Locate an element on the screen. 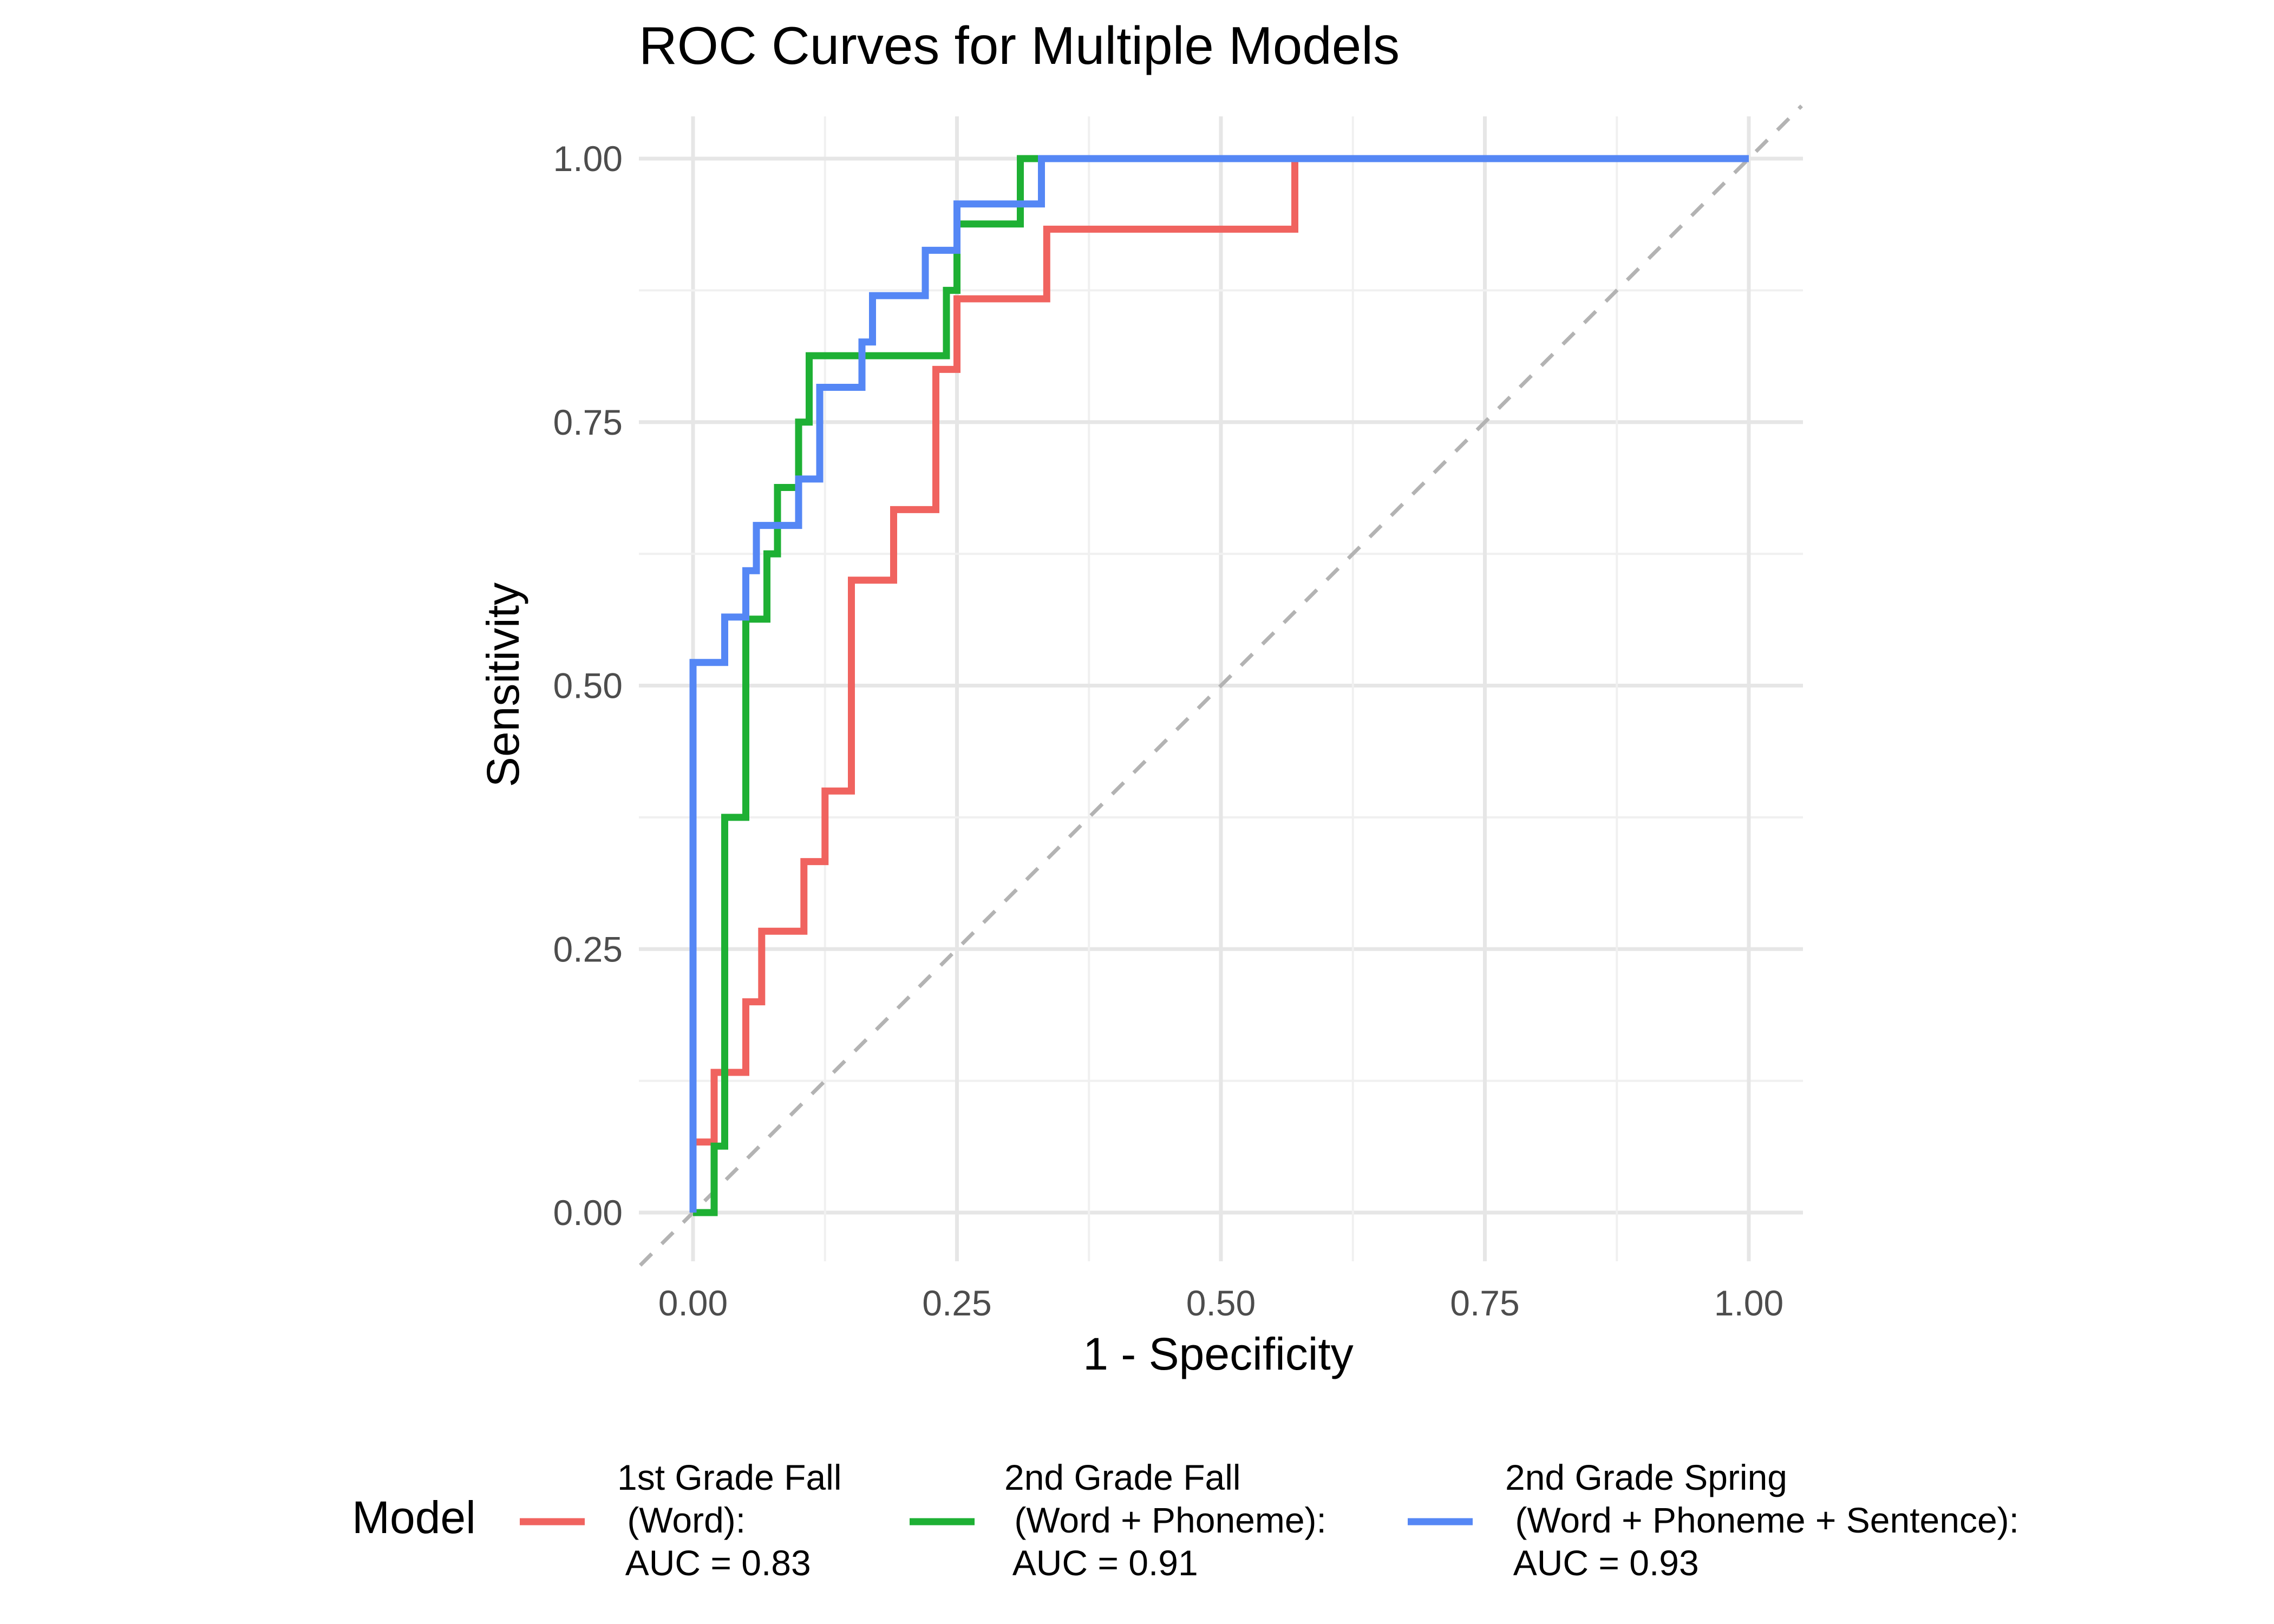 This screenshot has height=1624, width=2274. legend-label-line: AUC = 0.83 is located at coordinates (714, 1563).